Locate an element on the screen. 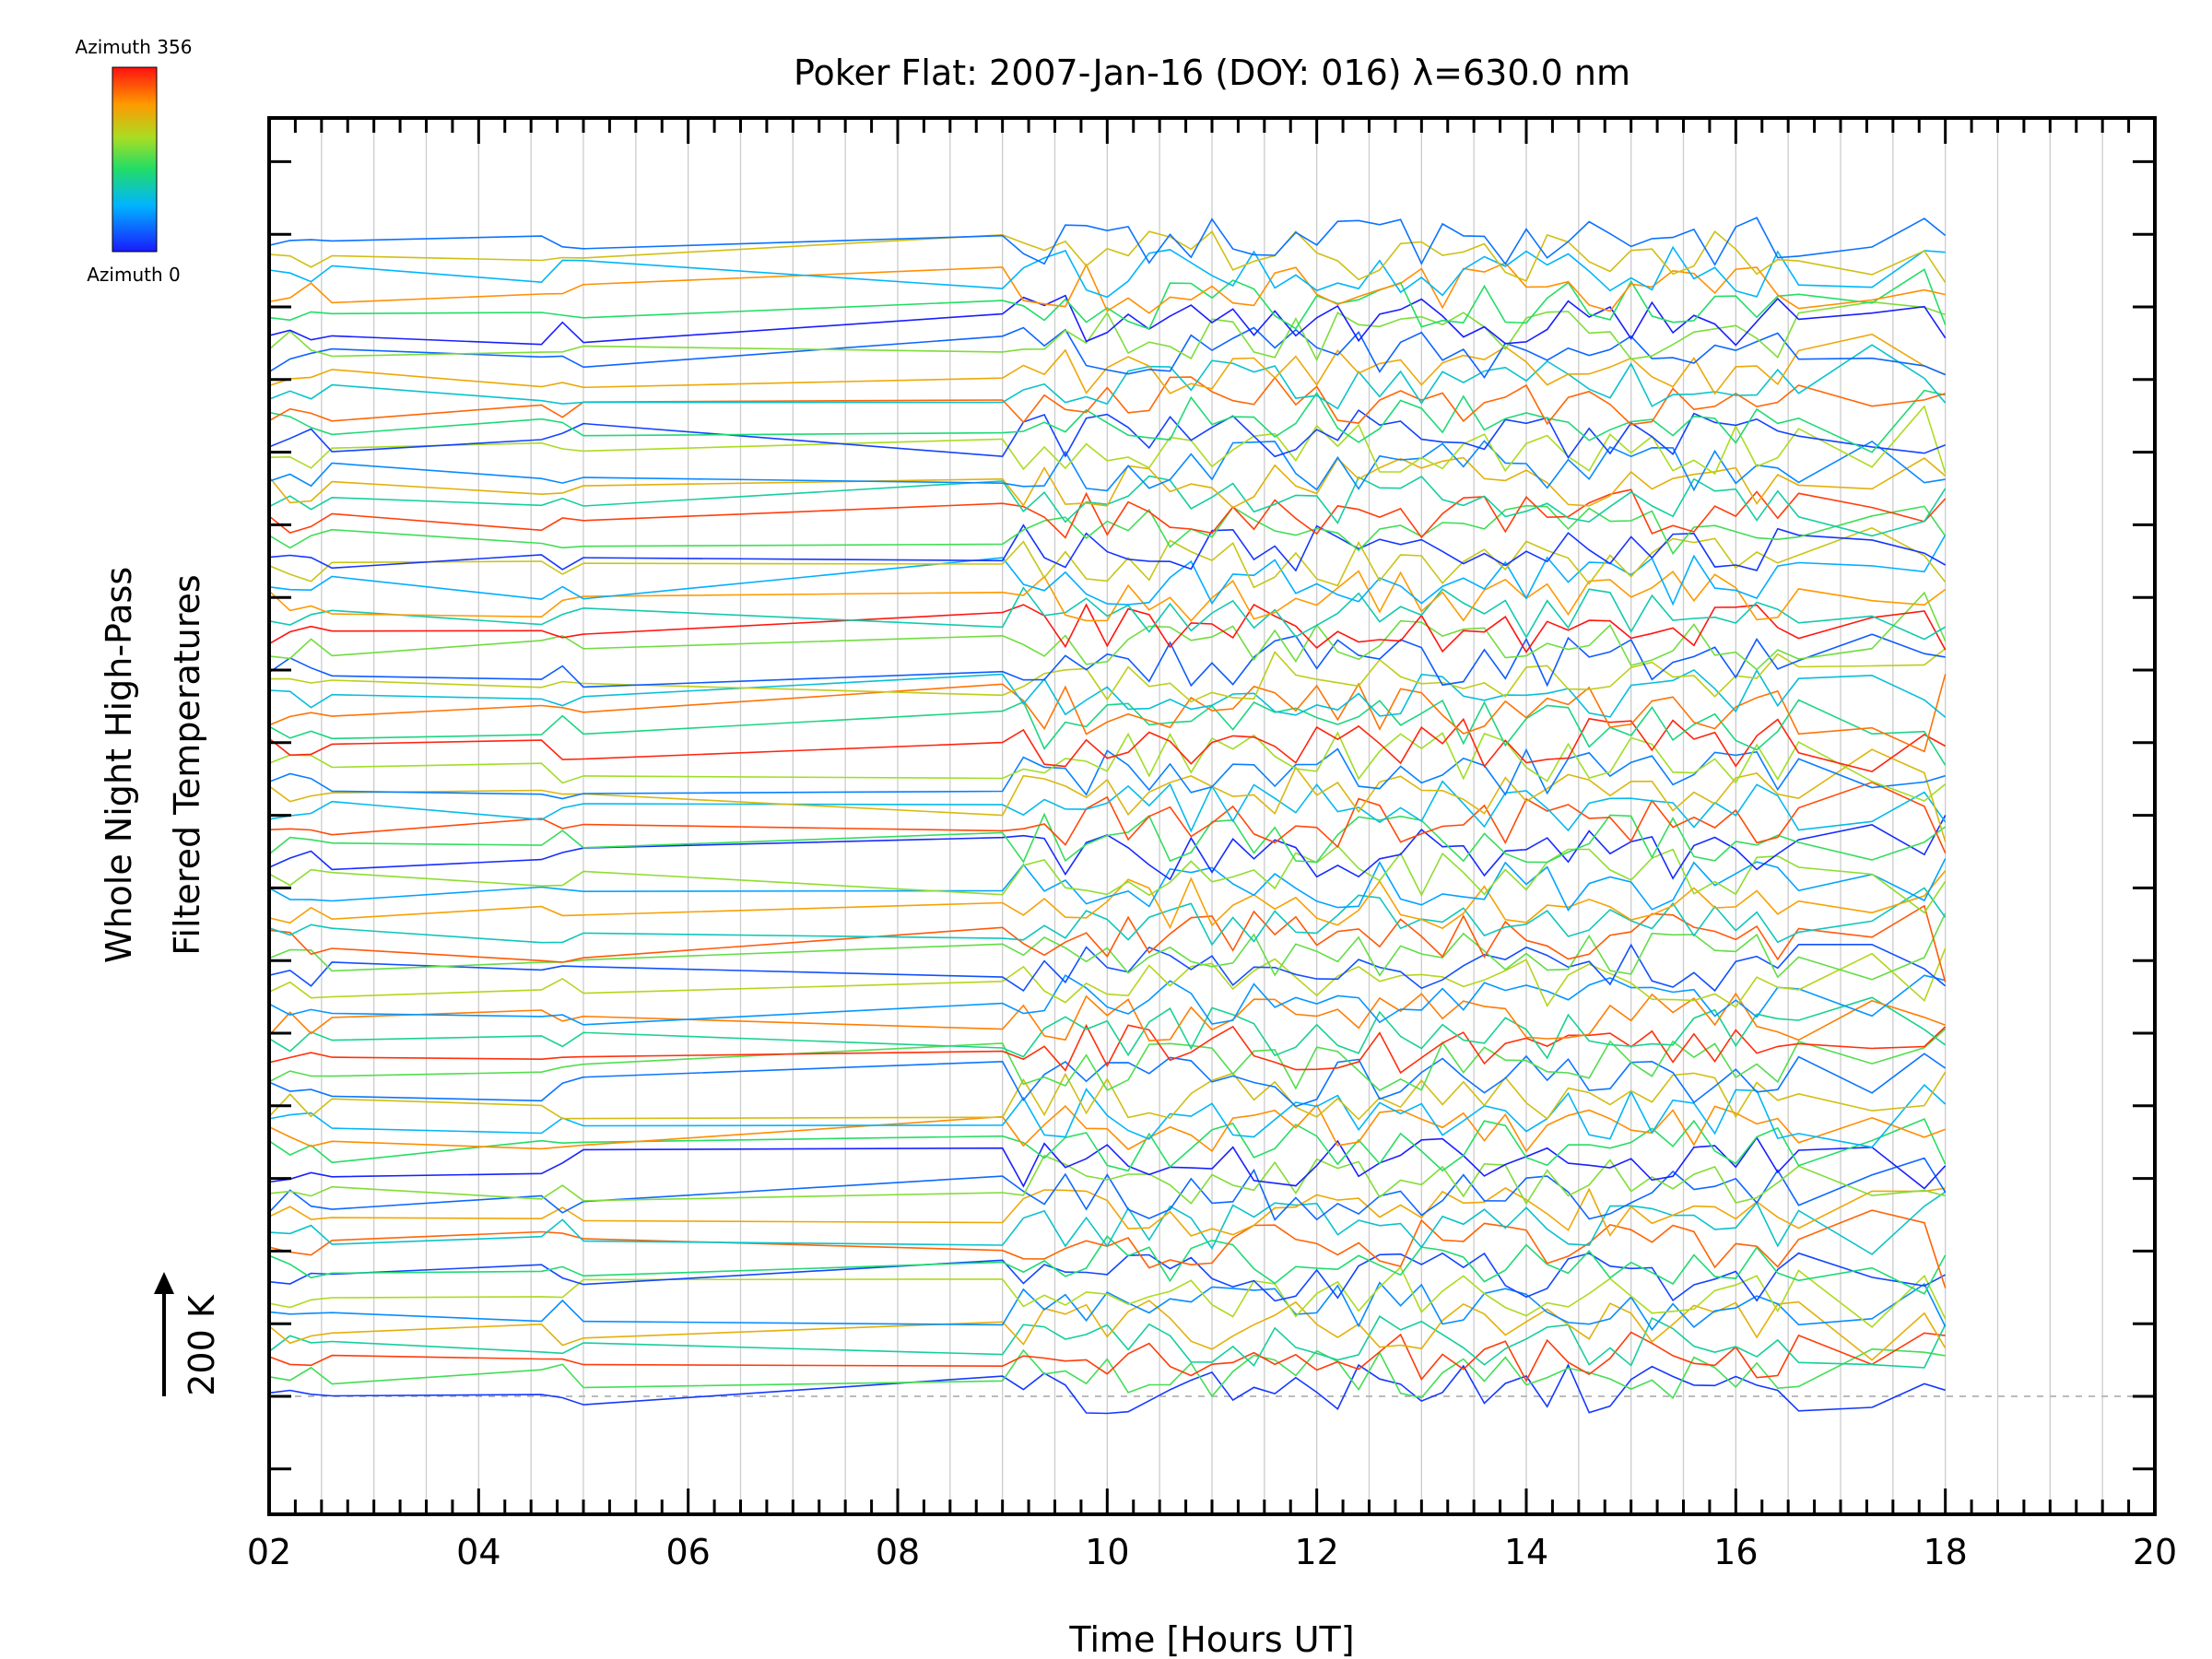 This screenshot has height=1659, width=2212. scale-label: 200 K is located at coordinates (202, 1345).